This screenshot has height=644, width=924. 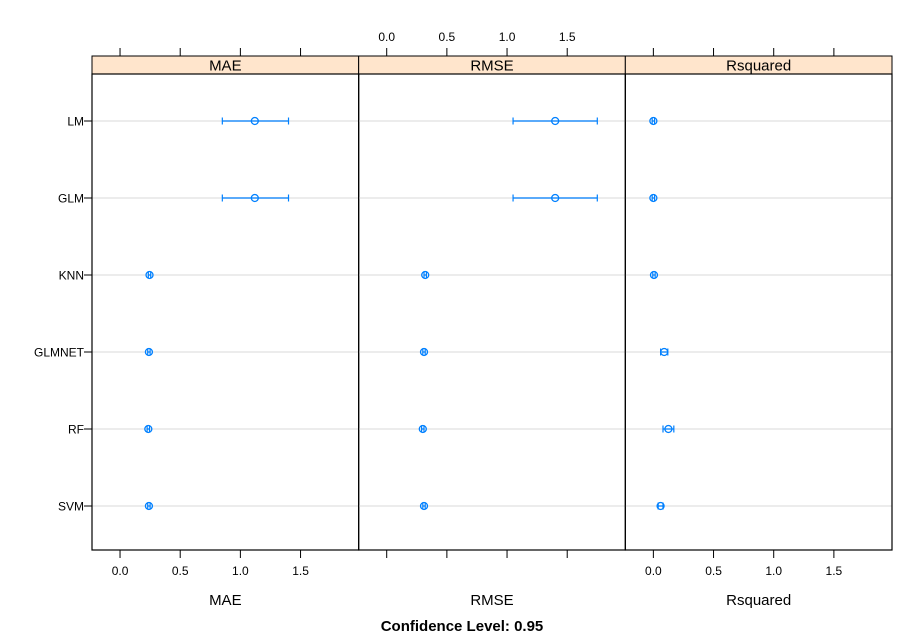 What do you see at coordinates (491, 600) in the screenshot?
I see `axis-title-rmse: RMSE` at bounding box center [491, 600].